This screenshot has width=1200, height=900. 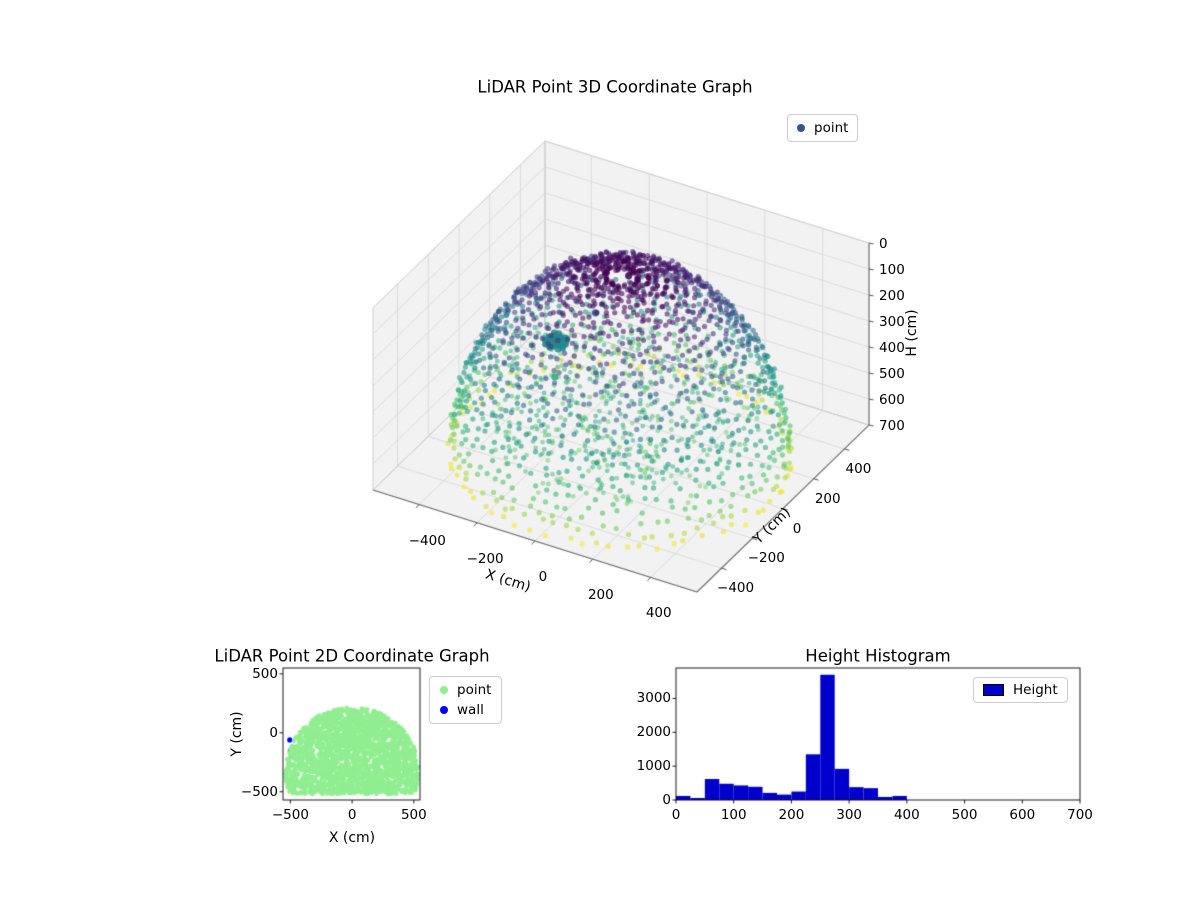 What do you see at coordinates (733, 815) in the screenshot?
I see `x-tick-label-hist: 100` at bounding box center [733, 815].